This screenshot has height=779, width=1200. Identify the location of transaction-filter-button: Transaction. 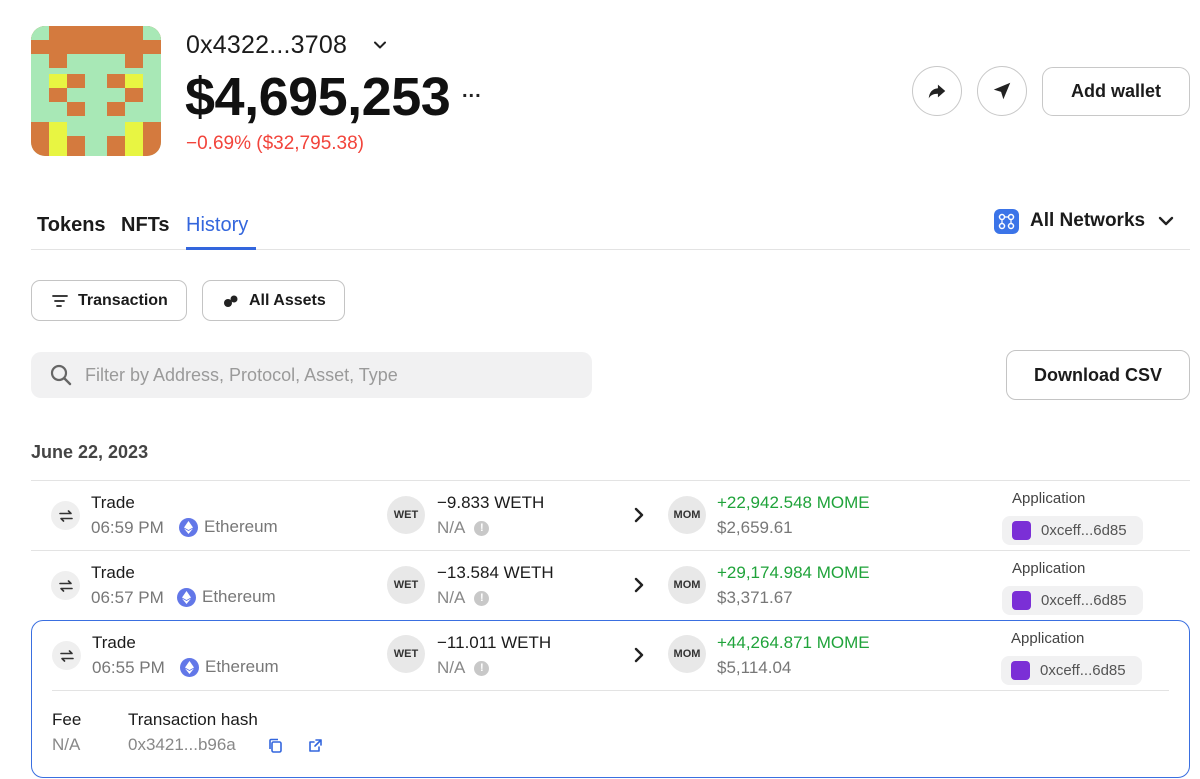
(109, 300).